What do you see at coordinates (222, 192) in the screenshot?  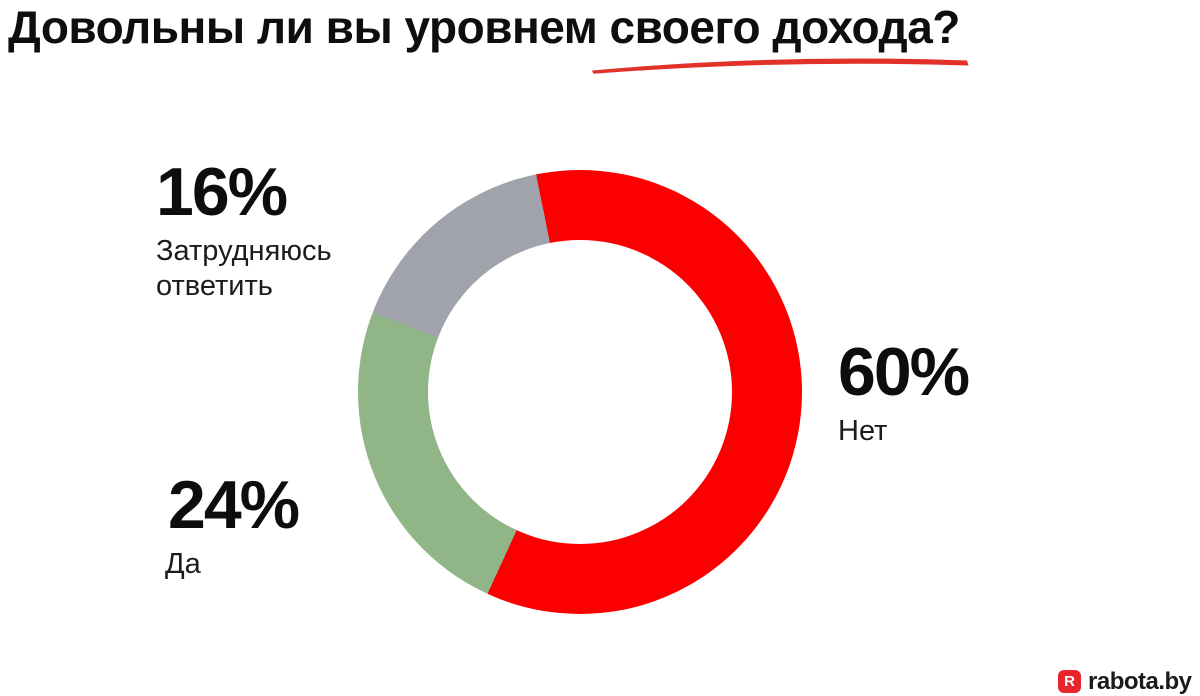 I see `slice-pct-unsure: 16%` at bounding box center [222, 192].